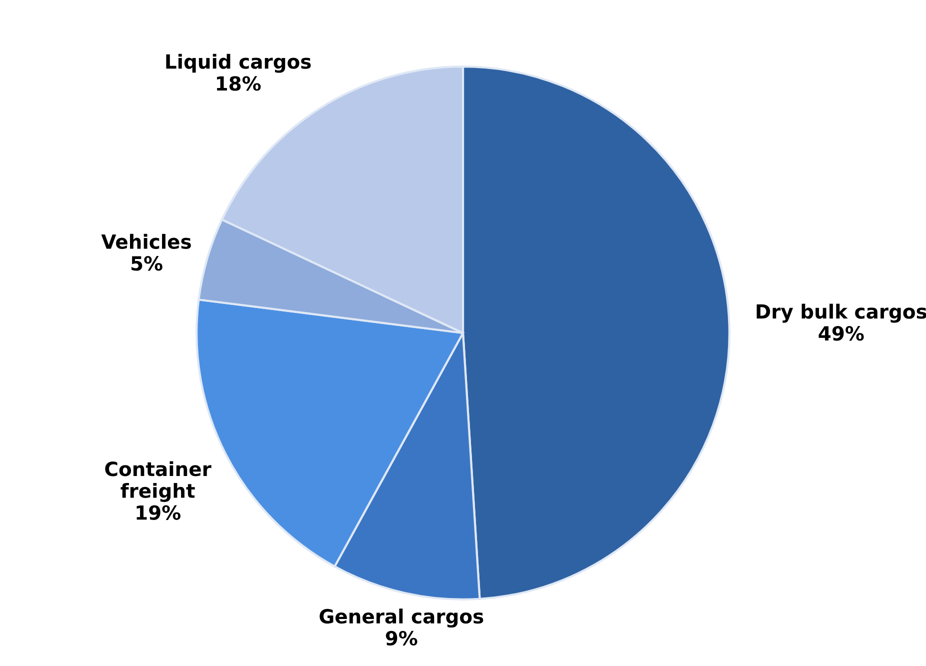  What do you see at coordinates (158, 481) in the screenshot?
I see `slice-label: Container freight` at bounding box center [158, 481].